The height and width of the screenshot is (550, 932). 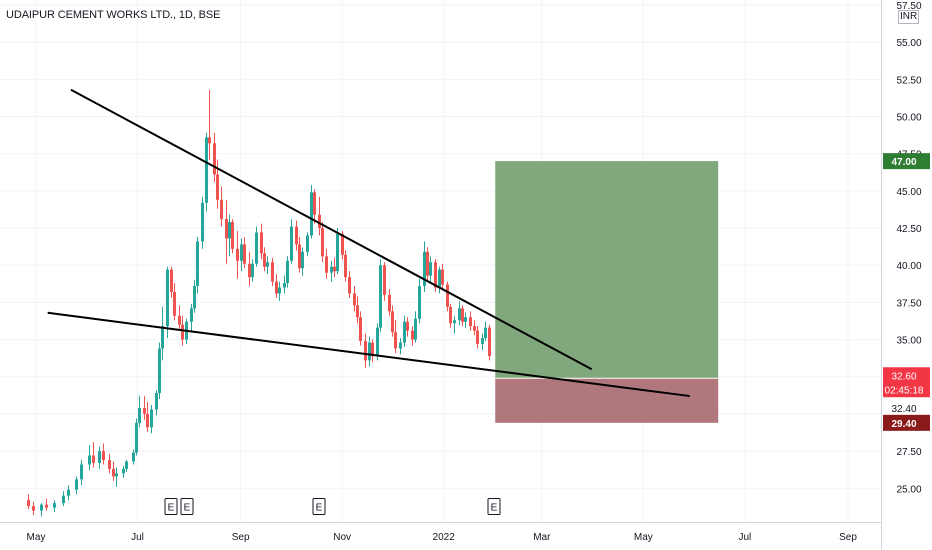 What do you see at coordinates (904, 390) in the screenshot?
I see `countdown-text: 02:45:18` at bounding box center [904, 390].